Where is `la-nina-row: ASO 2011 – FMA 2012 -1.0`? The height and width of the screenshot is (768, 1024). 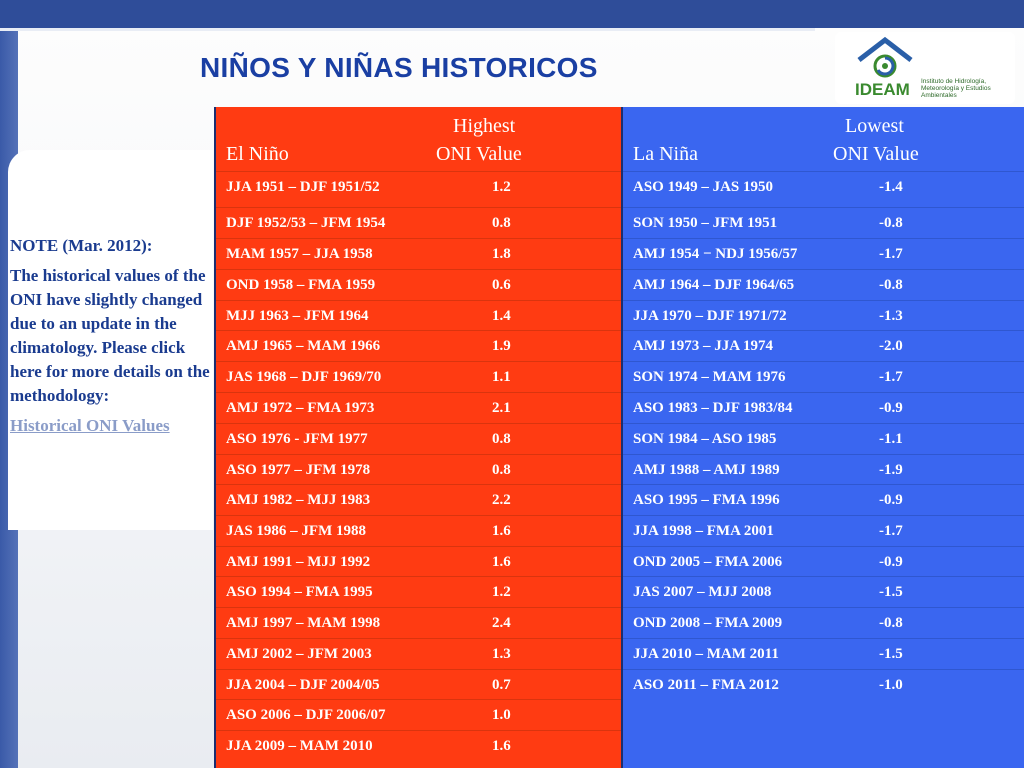
la-nina-row: ASO 2011 – FMA 2012 -1.0 is located at coordinates (823, 684).